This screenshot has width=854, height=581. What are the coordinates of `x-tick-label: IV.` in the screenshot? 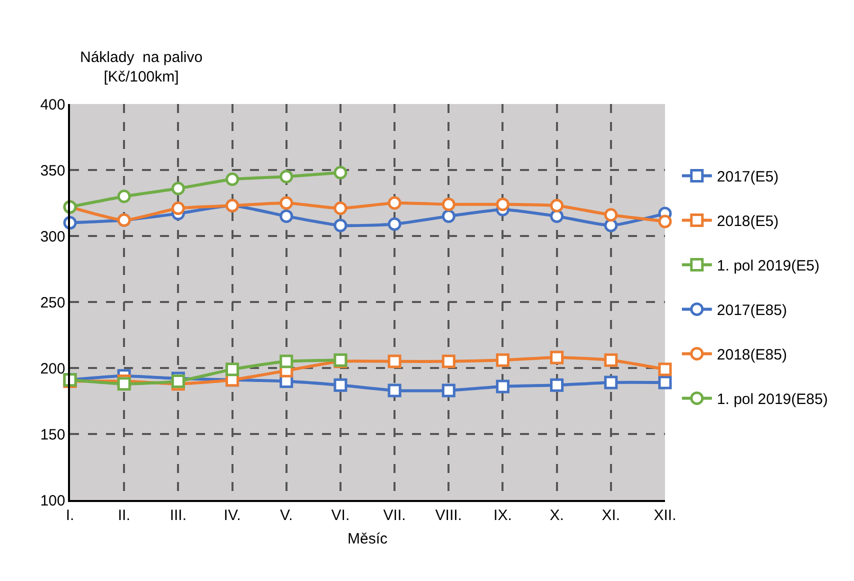 It's located at (232, 515).